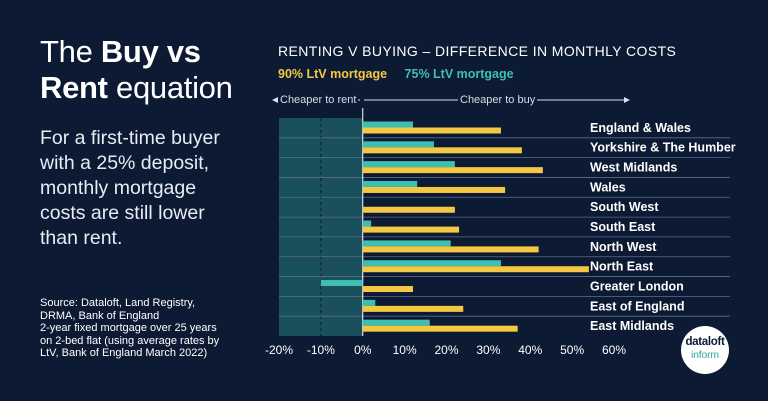 The image size is (768, 401). Describe the element at coordinates (627, 100) in the screenshot. I see `arrow-buy-head` at that location.